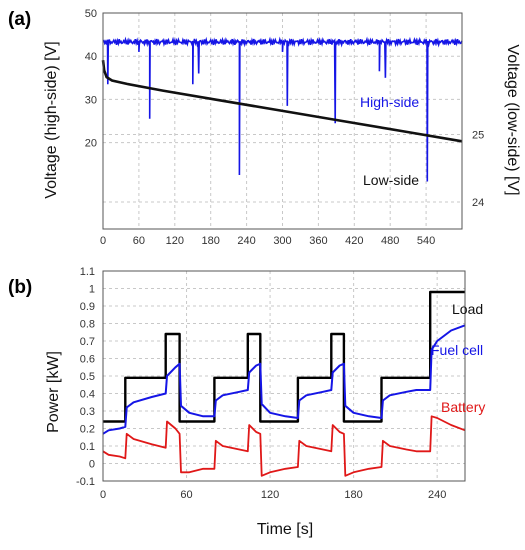 The width and height of the screenshot is (525, 550). What do you see at coordinates (284, 379) in the screenshot?
I see `fuel-cell-power-line` at bounding box center [284, 379].